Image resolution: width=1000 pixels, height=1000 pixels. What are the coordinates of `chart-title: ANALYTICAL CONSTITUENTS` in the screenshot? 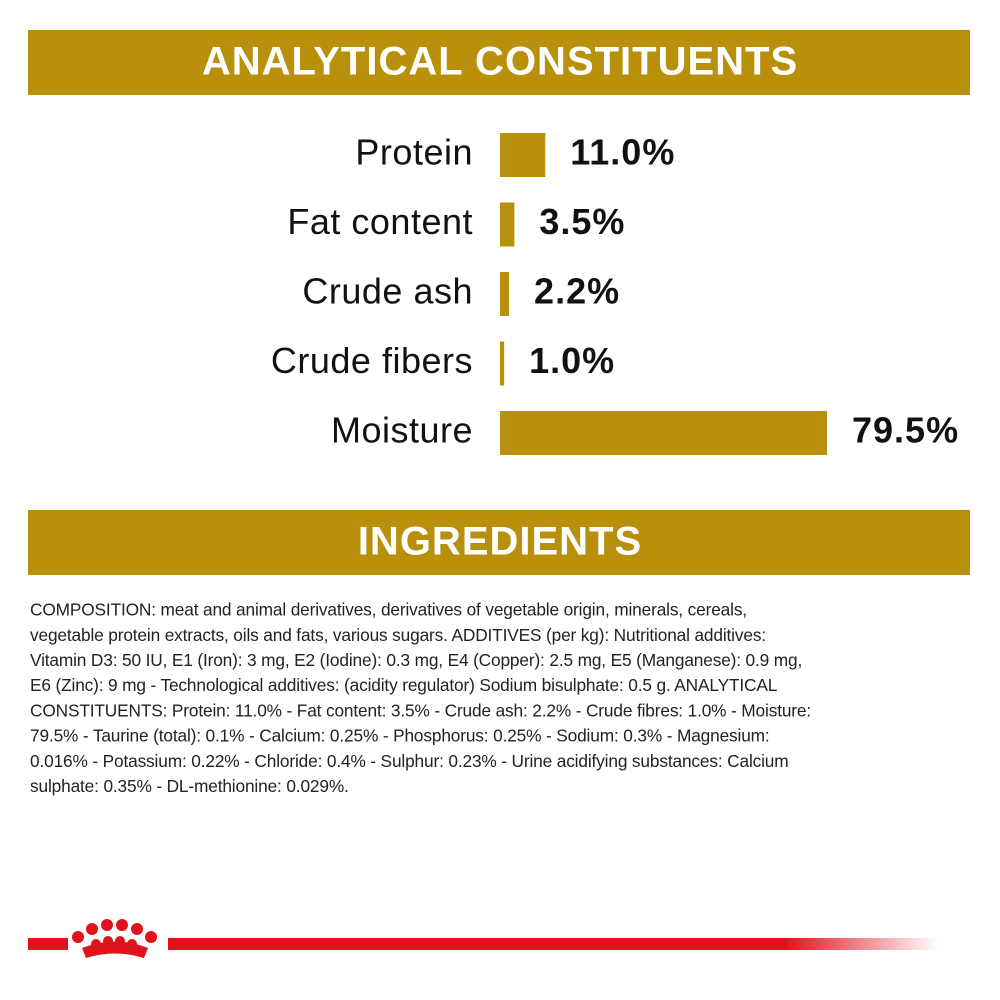 It's located at (500, 62).